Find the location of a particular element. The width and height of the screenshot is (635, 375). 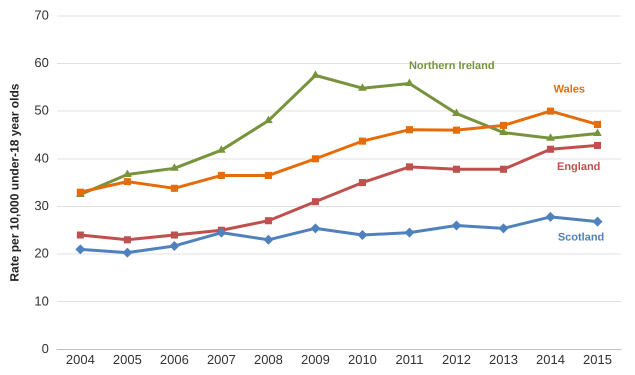

y-axis-title: Rate per 10,000 under-18 year olds is located at coordinates (15, 182).